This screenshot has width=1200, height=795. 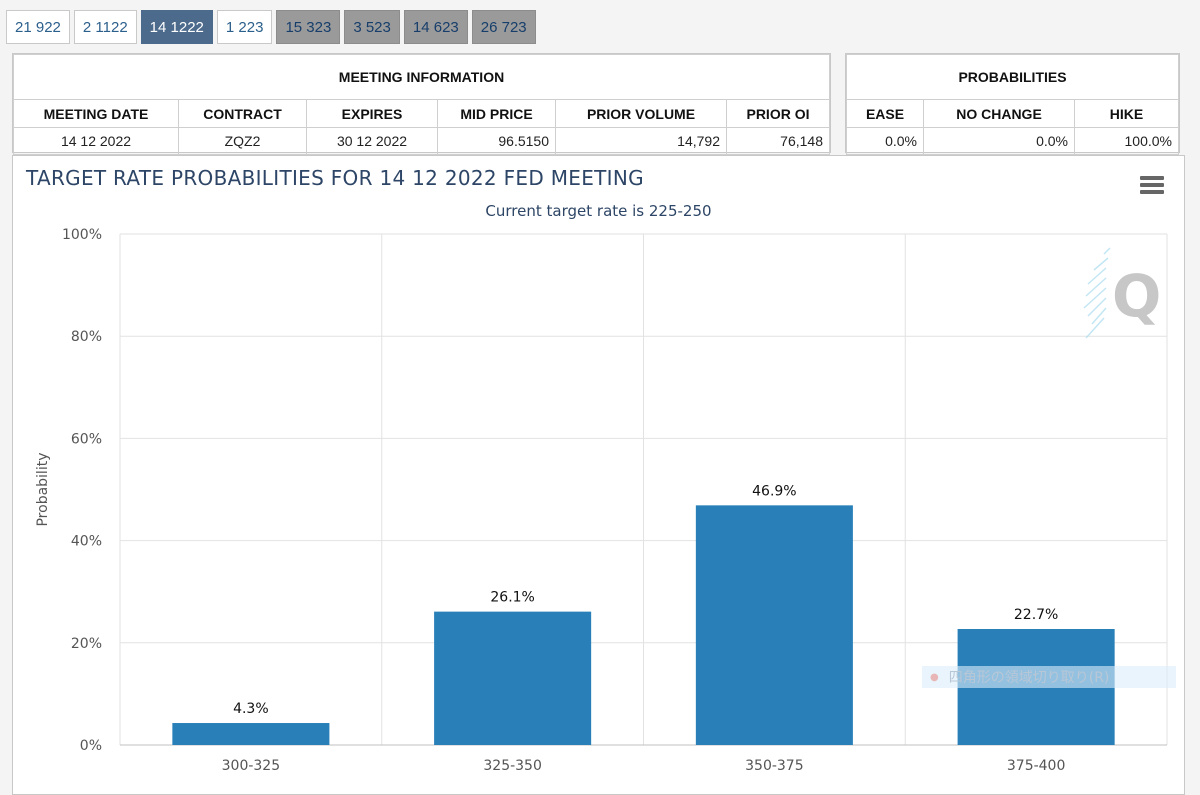 What do you see at coordinates (885, 141) in the screenshot?
I see `ease-value: 0.0%` at bounding box center [885, 141].